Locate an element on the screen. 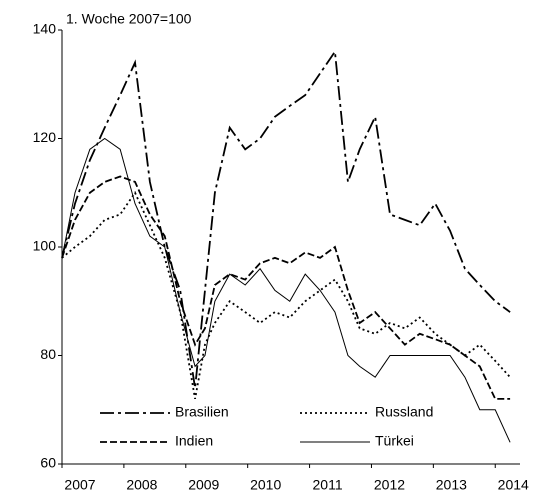  legend-label: Brasilien is located at coordinates (202, 412).